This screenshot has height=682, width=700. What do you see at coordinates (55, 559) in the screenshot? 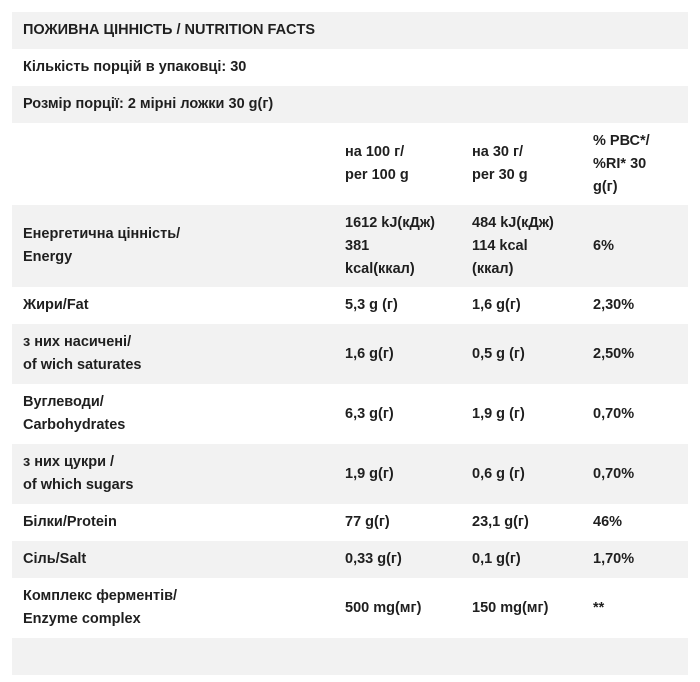
I see `nutrient-name-line: Сіль/Salt` at bounding box center [55, 559].